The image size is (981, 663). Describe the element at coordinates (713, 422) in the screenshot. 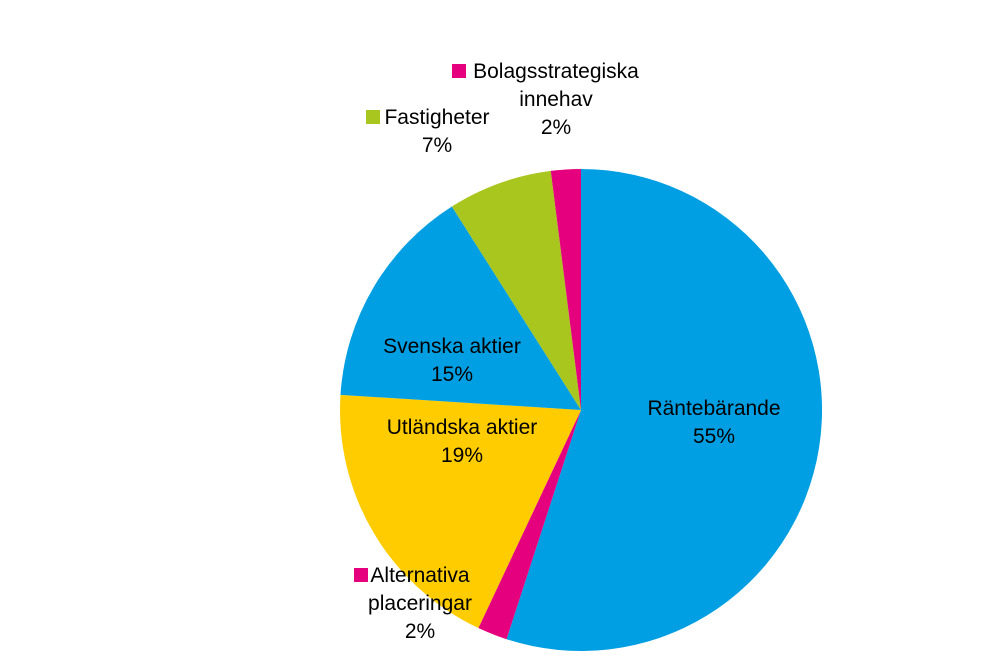

I see `slice-label-1: Räntebärande 55%` at that location.